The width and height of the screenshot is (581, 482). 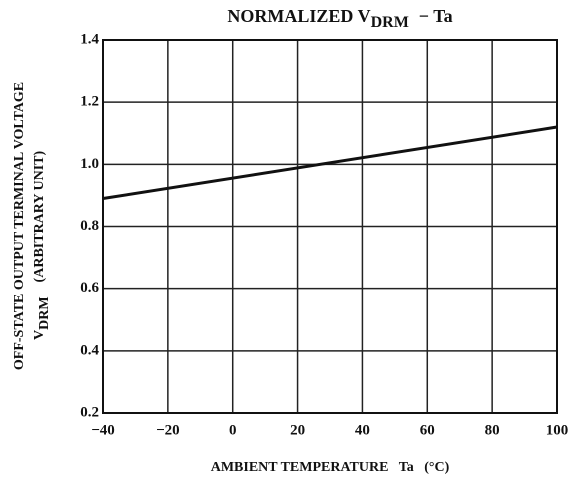 What do you see at coordinates (44, 312) in the screenshot?
I see `y-label-subscript: DRM` at bounding box center [44, 312].